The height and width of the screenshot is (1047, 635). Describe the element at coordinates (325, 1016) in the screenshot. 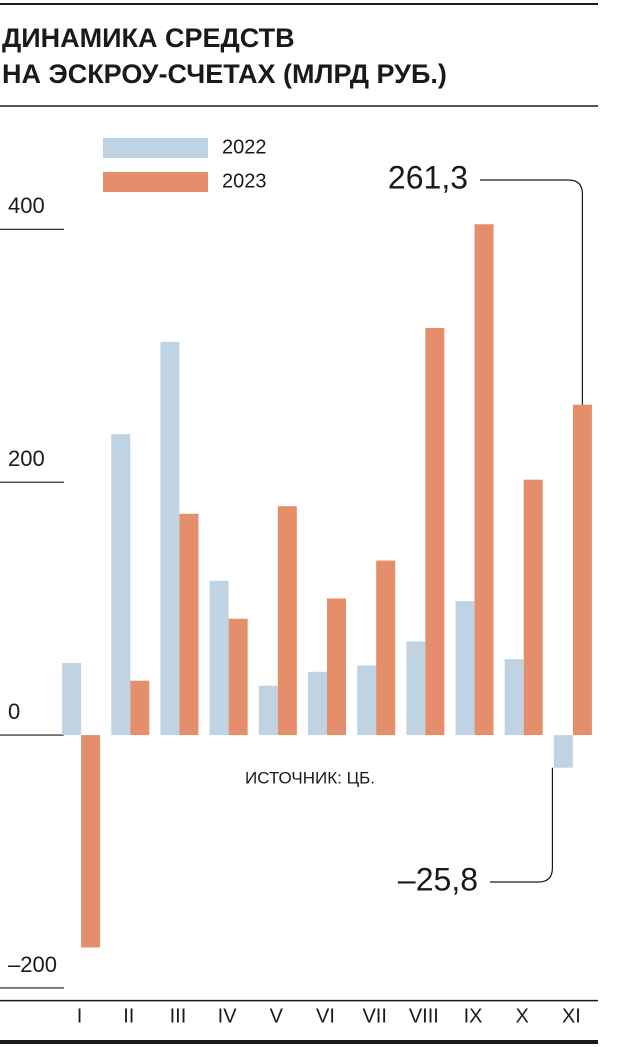

I see `x-tick-label: VI` at that location.